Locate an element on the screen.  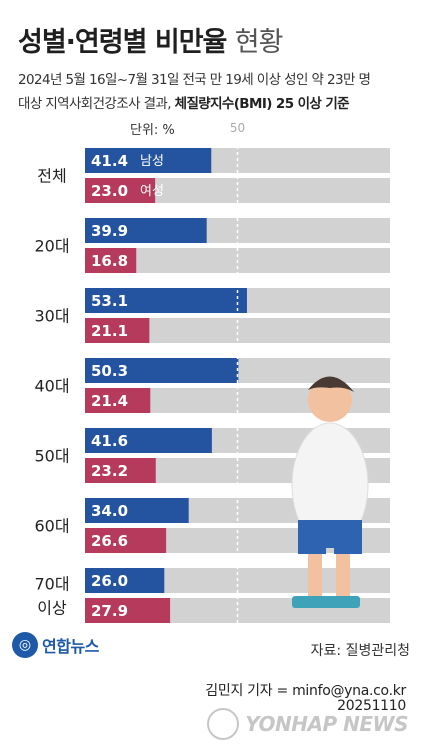
category-label: 50대 is located at coordinates (51, 456).